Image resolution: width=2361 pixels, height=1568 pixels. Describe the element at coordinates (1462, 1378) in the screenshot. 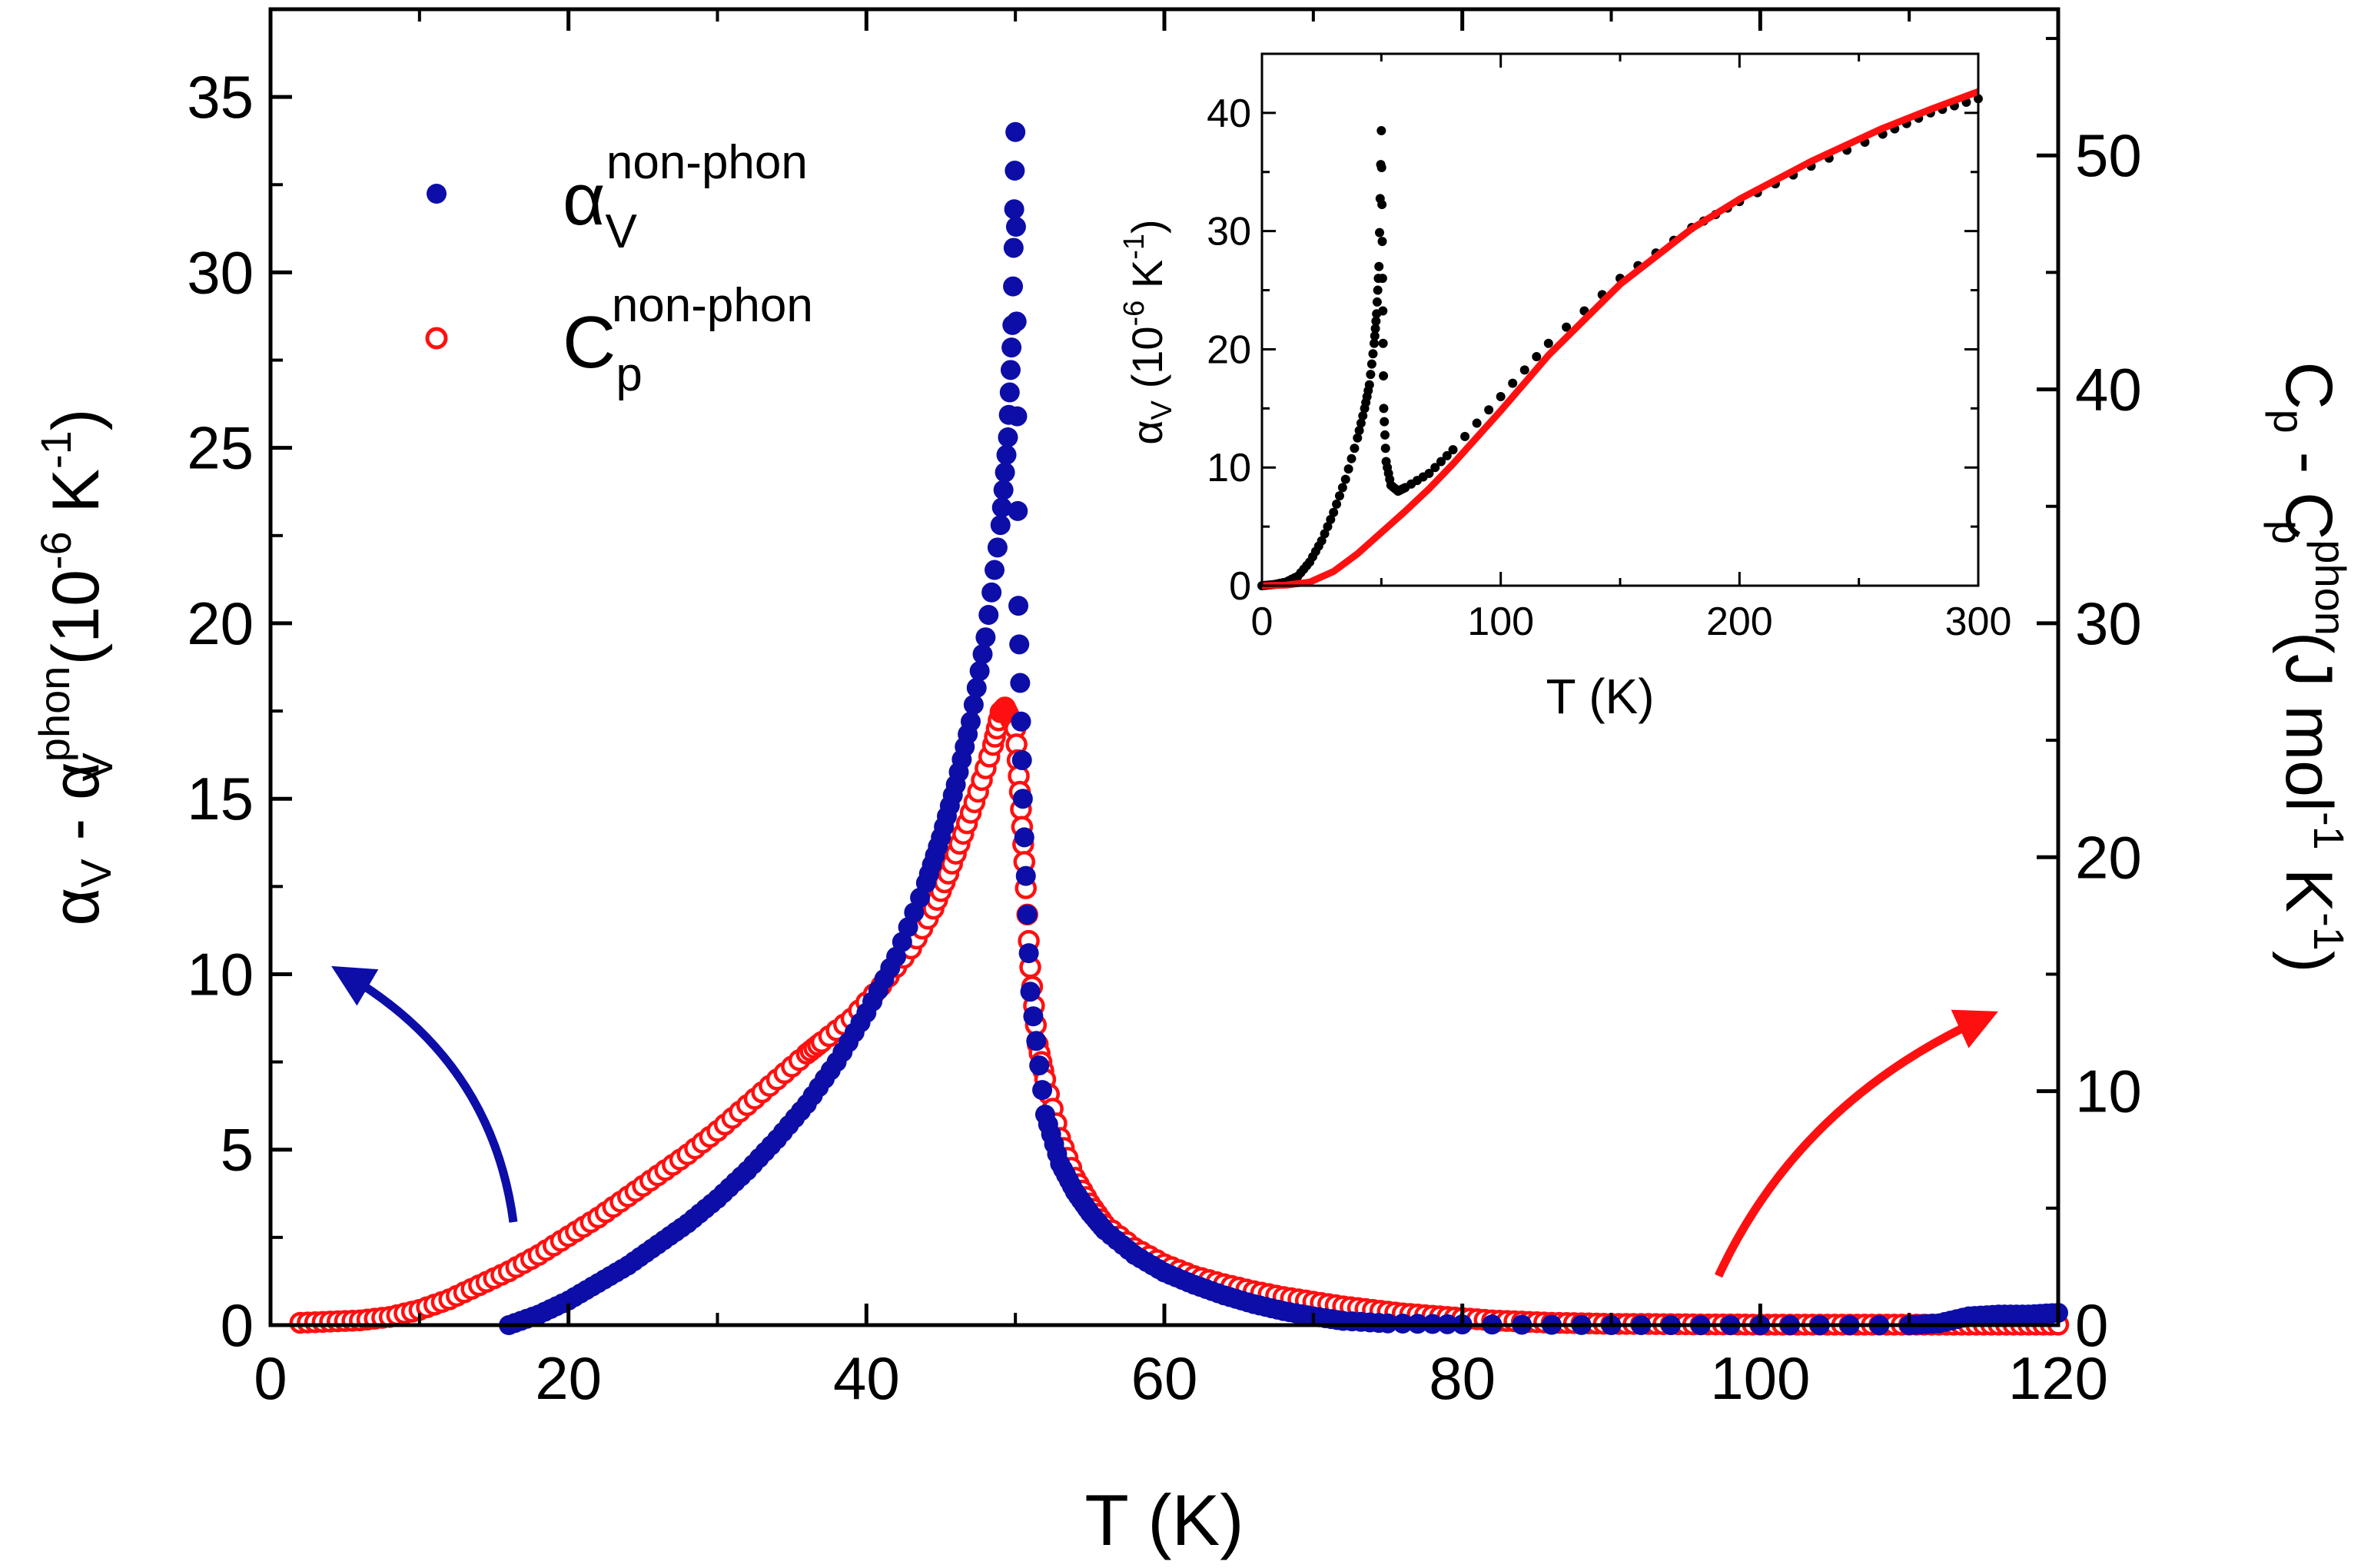

I see `x-tick-label: 80` at that location.